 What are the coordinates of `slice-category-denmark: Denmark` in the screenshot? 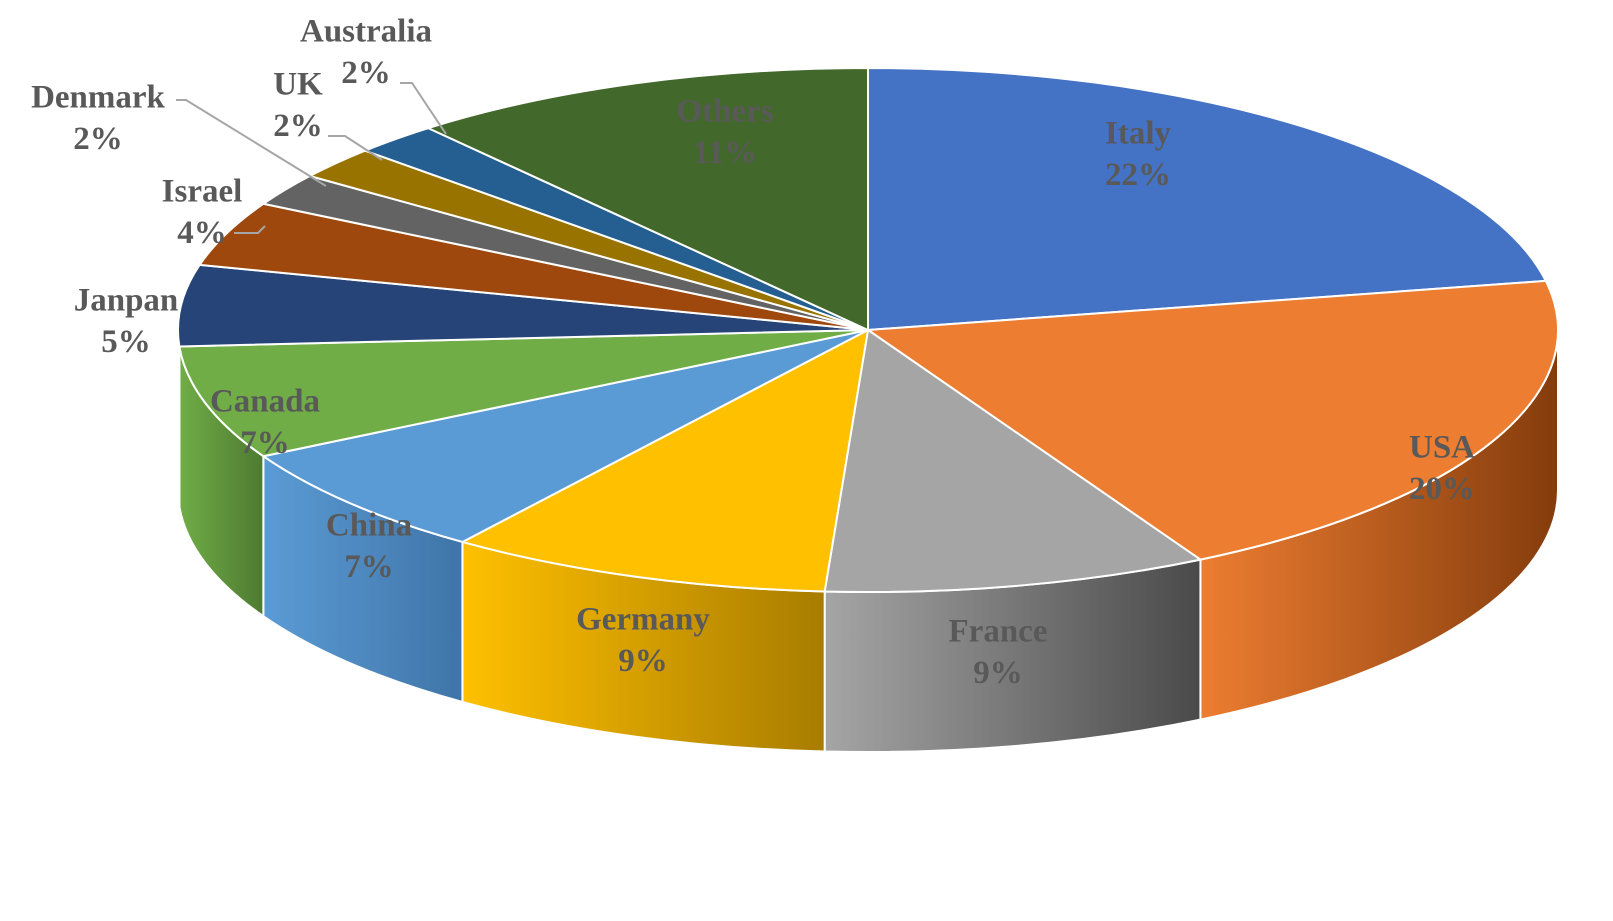 It's located at (98, 98).